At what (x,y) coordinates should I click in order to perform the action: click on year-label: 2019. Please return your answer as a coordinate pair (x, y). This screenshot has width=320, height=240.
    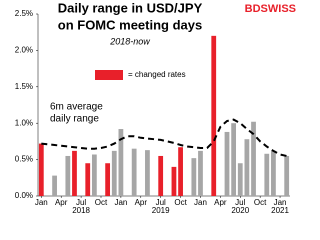
    Looking at the image, I should click on (161, 210).